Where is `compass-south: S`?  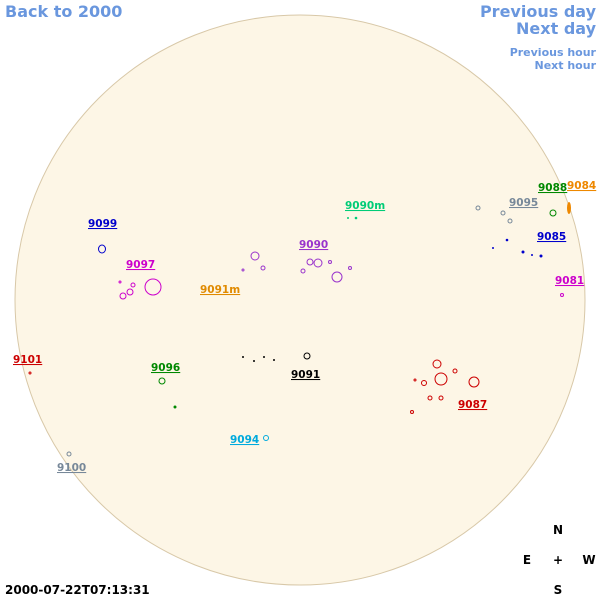 compass-south: S is located at coordinates (558, 590).